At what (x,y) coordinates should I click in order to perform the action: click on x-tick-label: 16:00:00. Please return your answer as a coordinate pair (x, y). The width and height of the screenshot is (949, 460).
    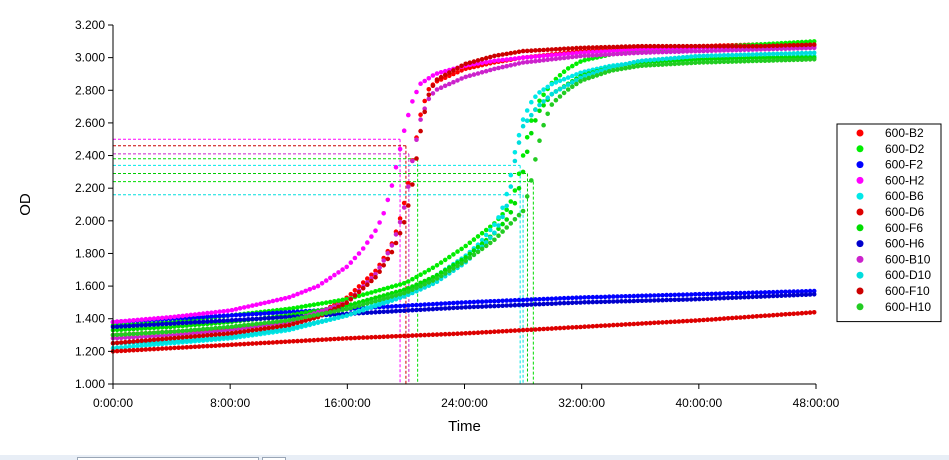
    Looking at the image, I should click on (347, 403).